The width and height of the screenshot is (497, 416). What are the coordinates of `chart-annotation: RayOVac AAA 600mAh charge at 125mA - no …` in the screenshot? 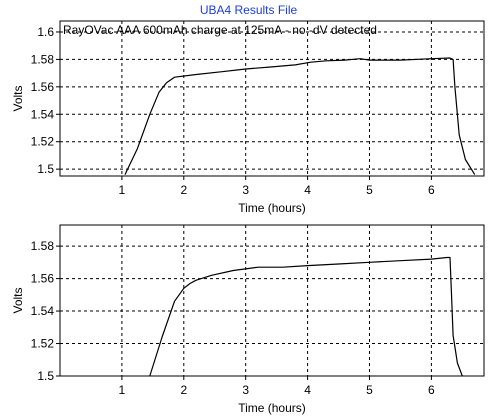 It's located at (220, 30).